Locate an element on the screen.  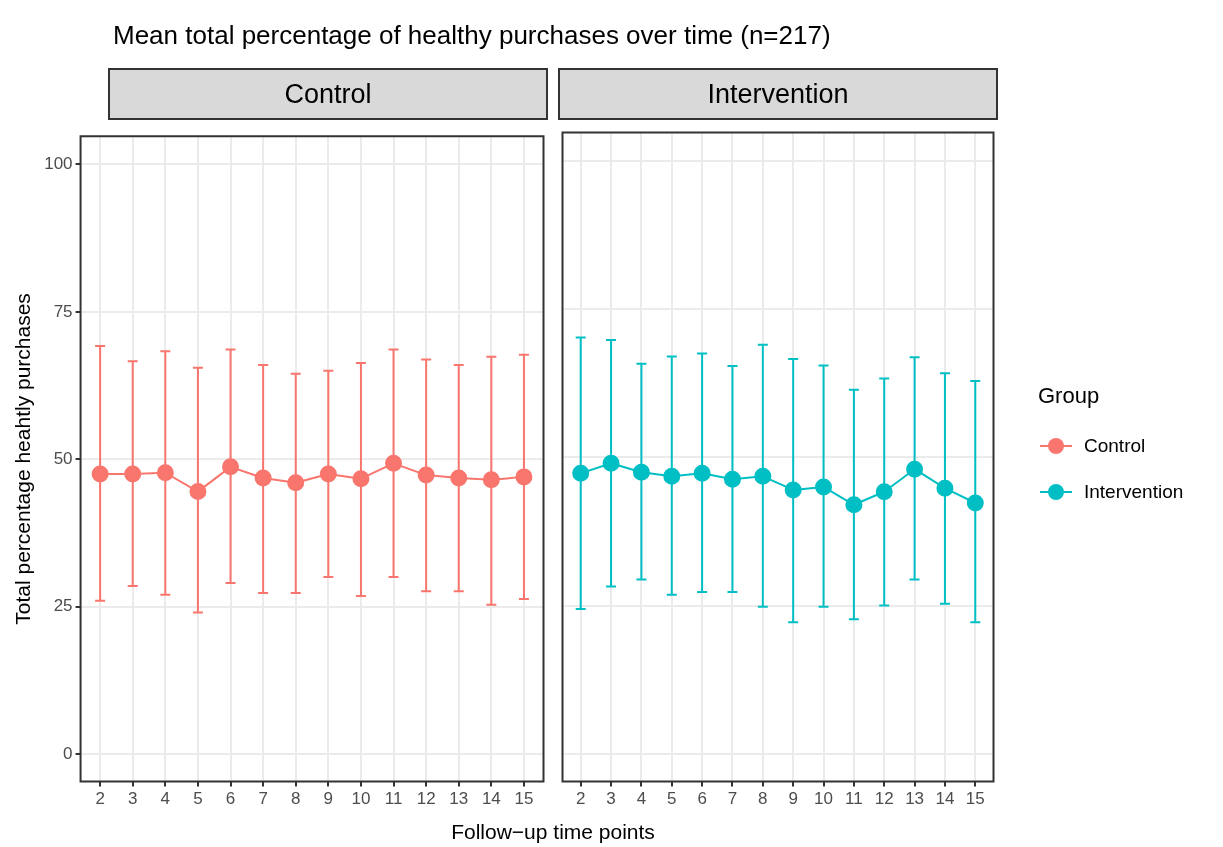
legend-label: Control is located at coordinates (1115, 446).